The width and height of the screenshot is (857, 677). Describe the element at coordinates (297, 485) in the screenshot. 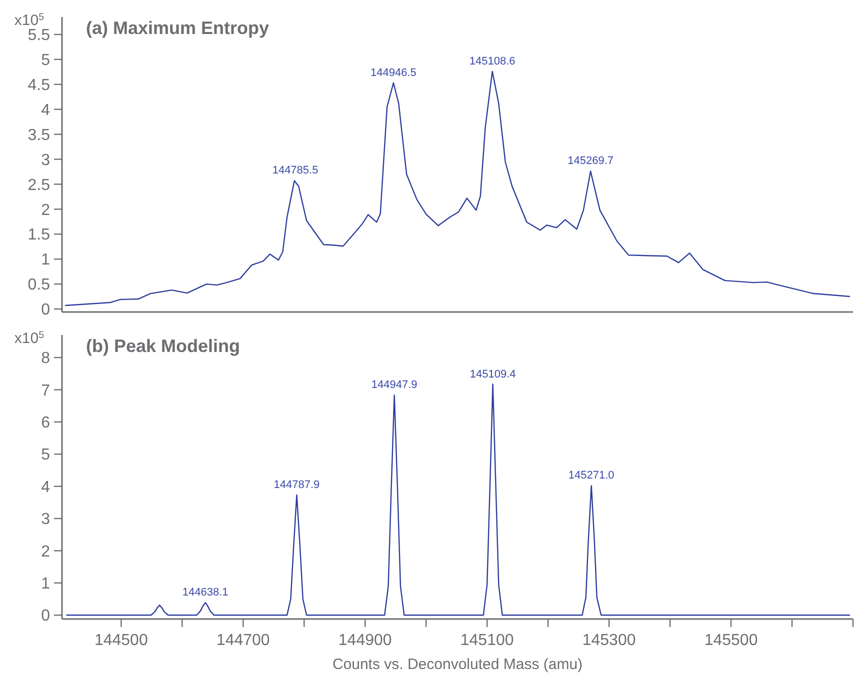

I see `annotation: 144787.9` at that location.